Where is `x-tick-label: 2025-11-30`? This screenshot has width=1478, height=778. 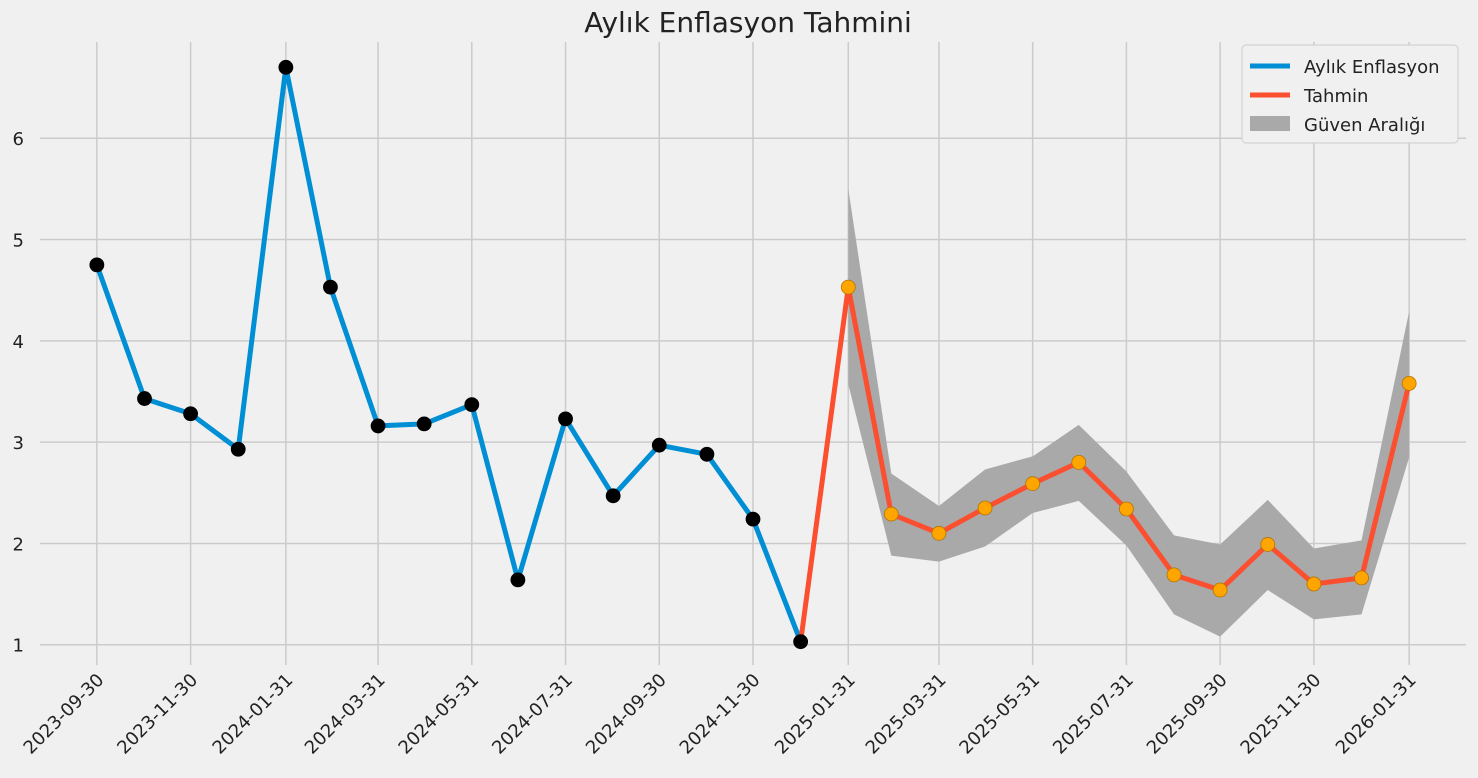
x-tick-label: 2025-11-30 is located at coordinates (1281, 714).